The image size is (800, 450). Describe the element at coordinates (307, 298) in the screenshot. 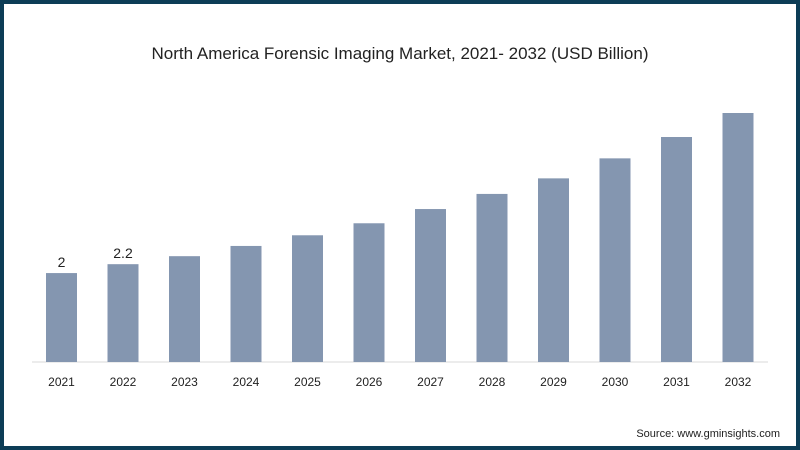

I see `bar-2025` at that location.